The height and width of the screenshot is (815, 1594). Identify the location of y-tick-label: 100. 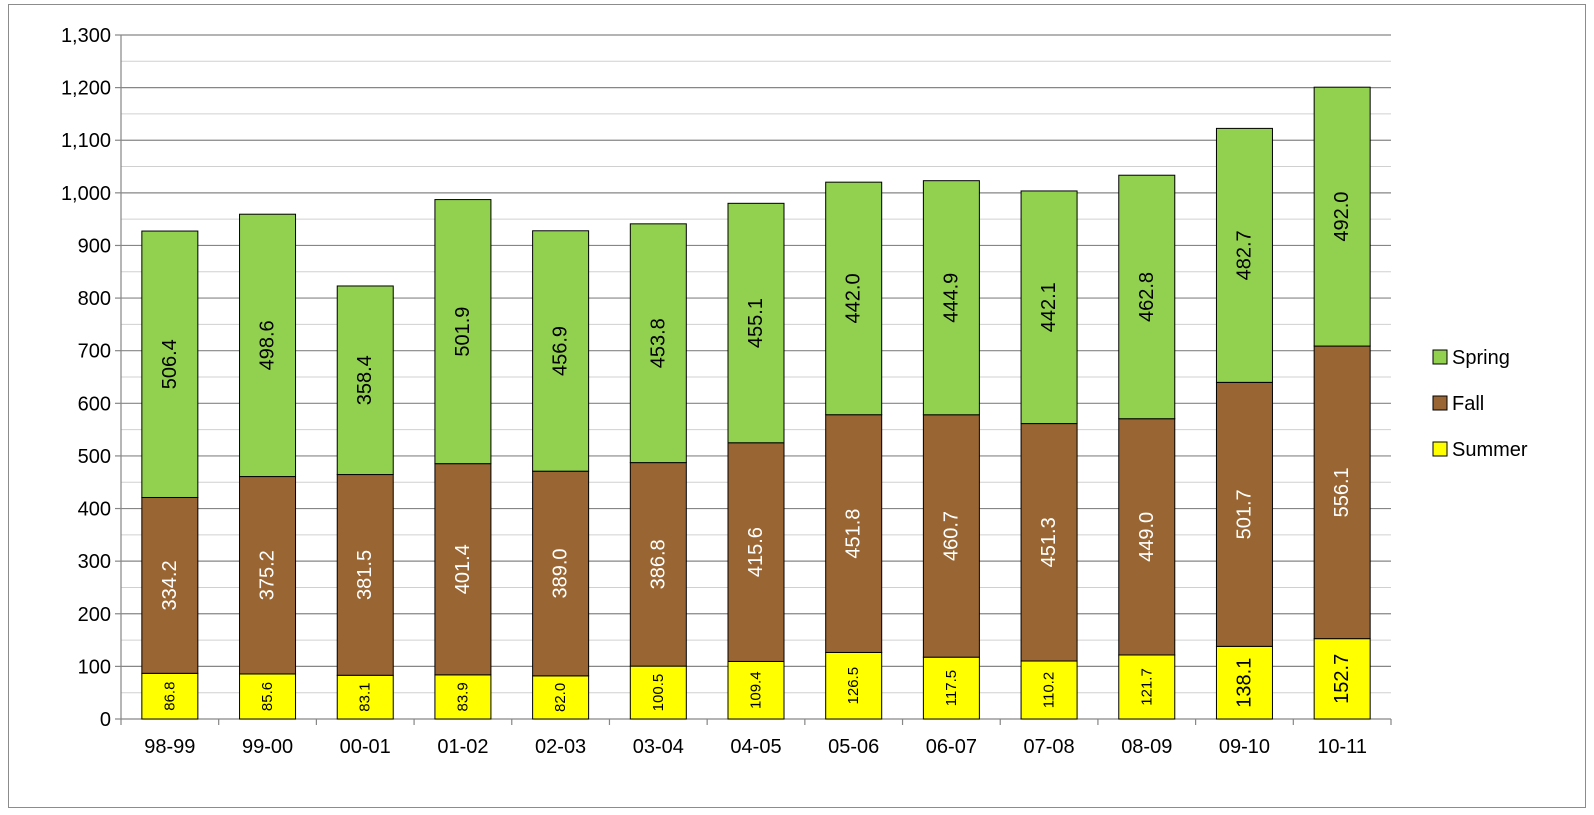
(94, 667).